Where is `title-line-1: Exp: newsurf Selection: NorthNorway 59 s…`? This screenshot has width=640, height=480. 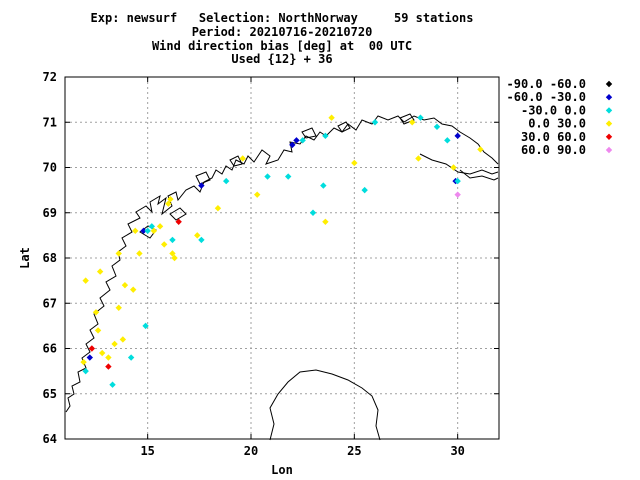
title-line-1: Exp: newsurf Selection: NorthNorway 59 s… is located at coordinates (282, 18).